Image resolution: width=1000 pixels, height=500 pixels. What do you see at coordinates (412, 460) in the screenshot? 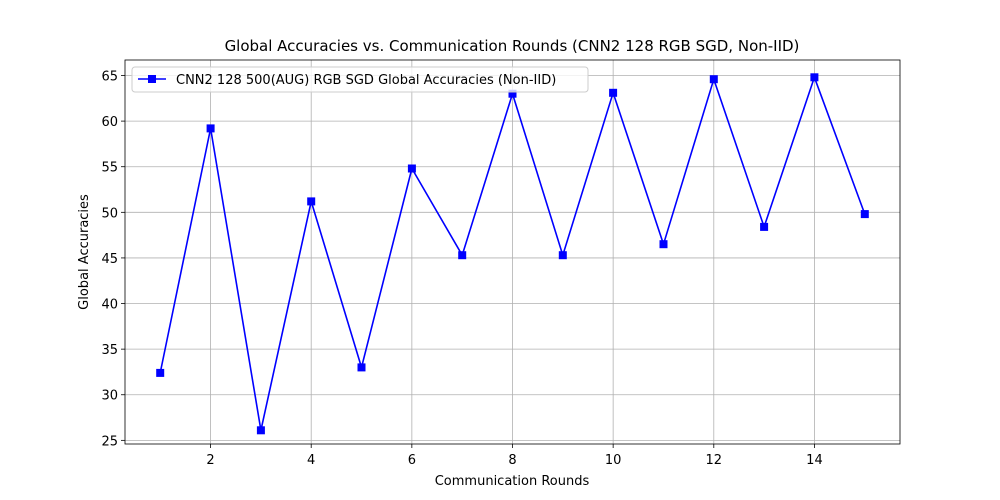
I see `x-tick-label: 6` at bounding box center [412, 460].